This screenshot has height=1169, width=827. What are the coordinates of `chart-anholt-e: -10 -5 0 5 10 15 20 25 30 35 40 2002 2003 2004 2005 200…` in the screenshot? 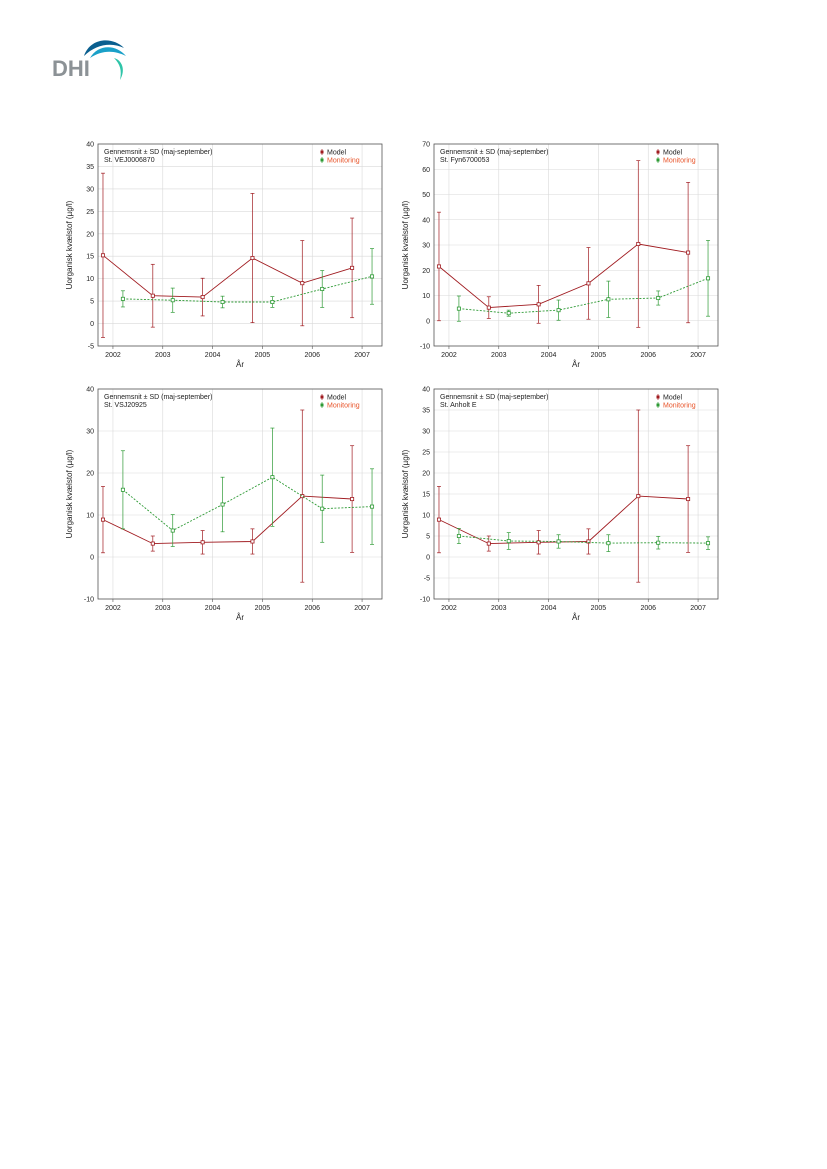 It's located at (560, 504).